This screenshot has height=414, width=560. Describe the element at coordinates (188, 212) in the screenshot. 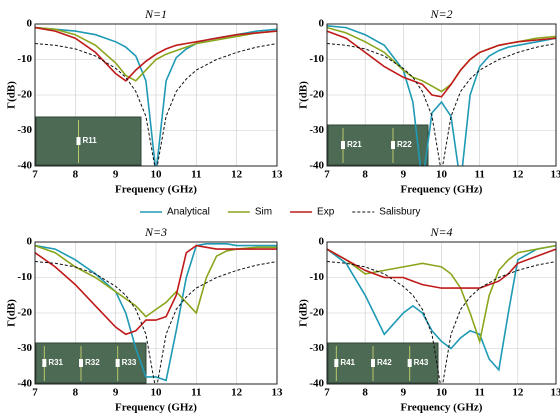

I see `legend-label: Analytical` at that location.